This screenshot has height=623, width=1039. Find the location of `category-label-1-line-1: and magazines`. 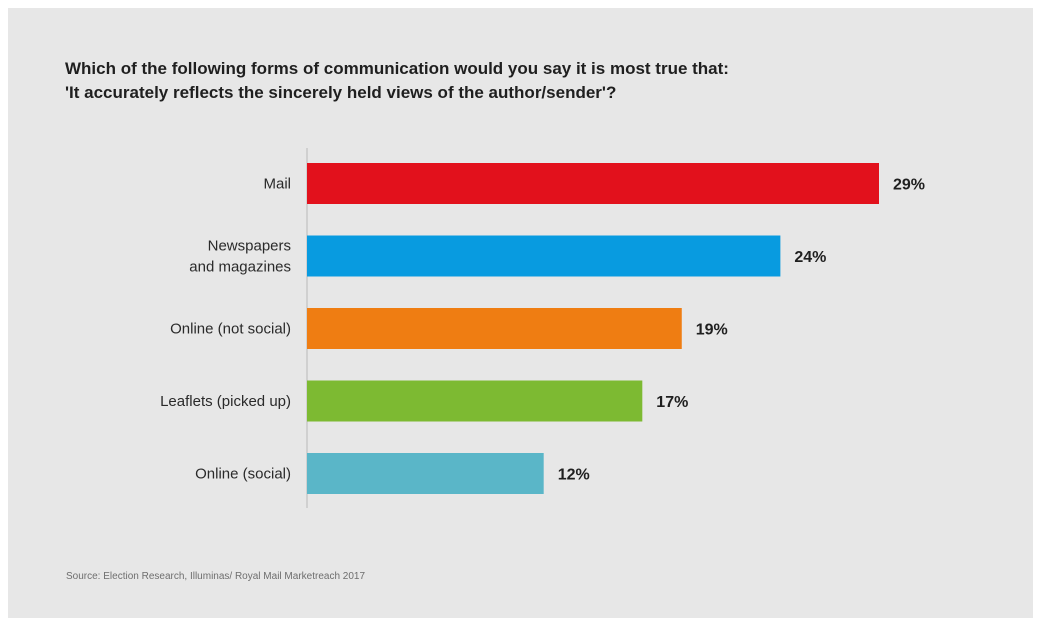

category-label-1-line-1: and magazines is located at coordinates (240, 267).